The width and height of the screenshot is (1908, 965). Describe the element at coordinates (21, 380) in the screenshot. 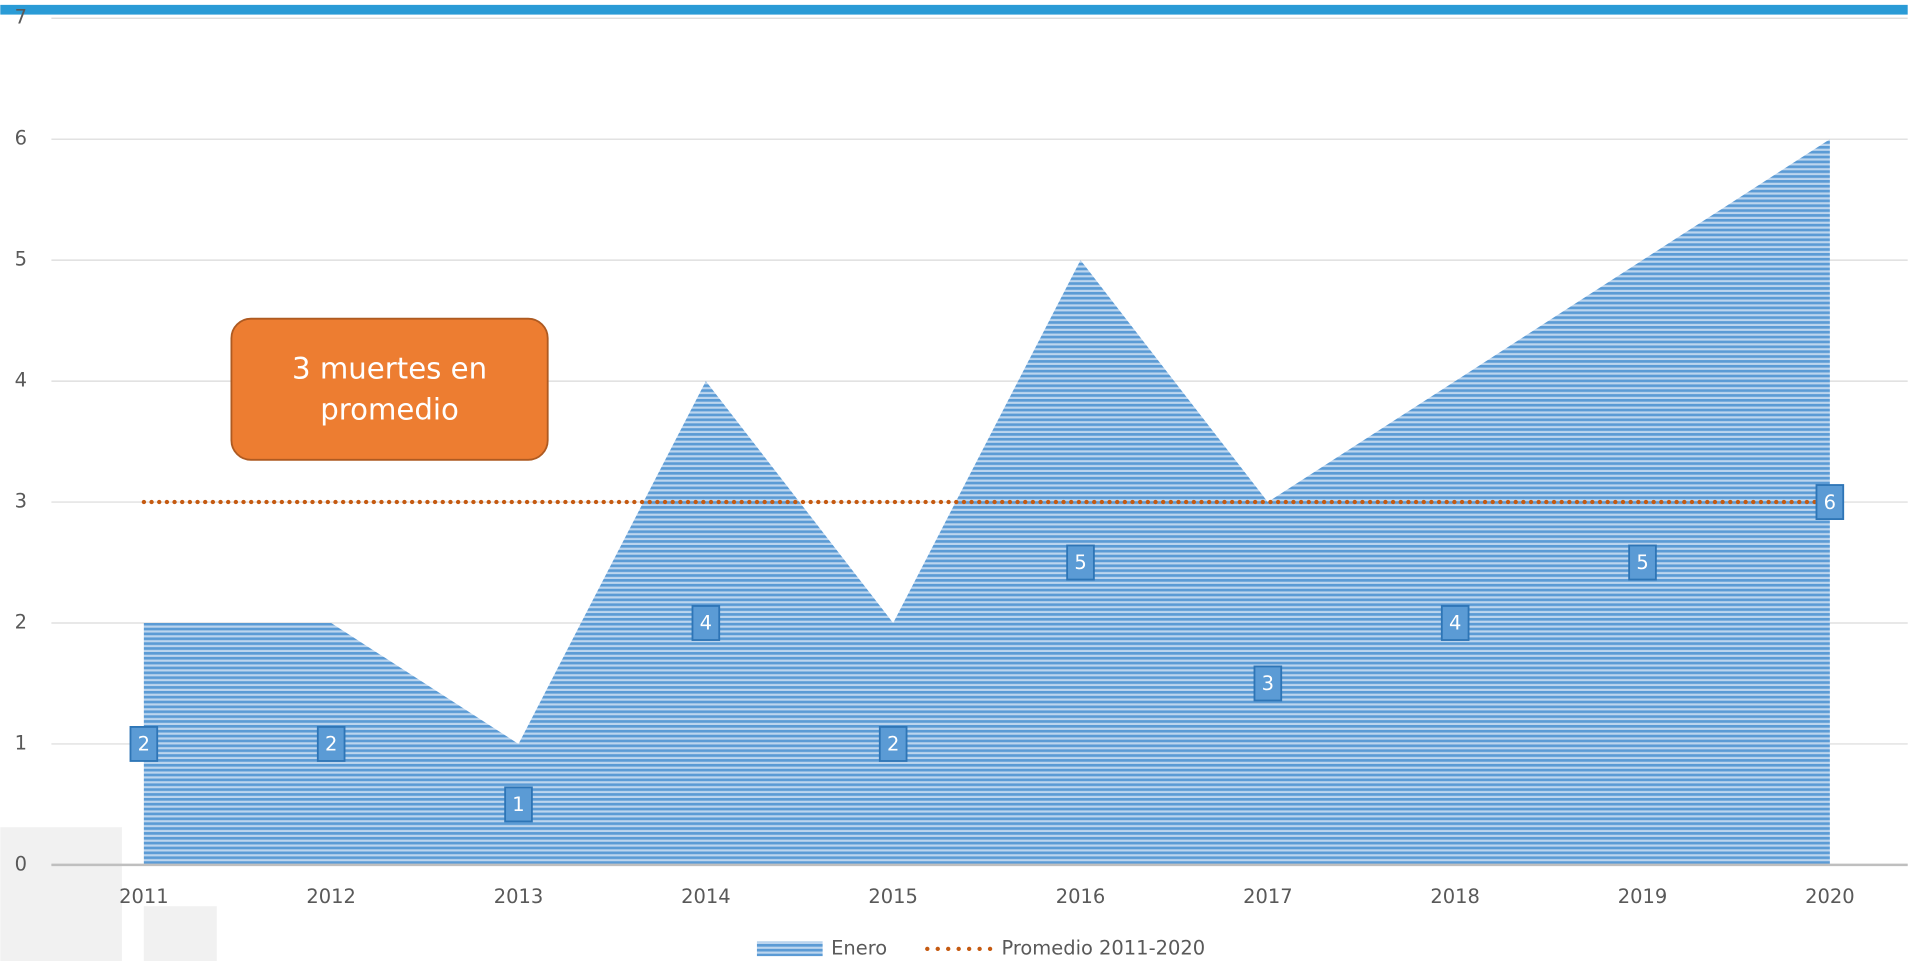

I see `y-tick-label: 4` at that location.